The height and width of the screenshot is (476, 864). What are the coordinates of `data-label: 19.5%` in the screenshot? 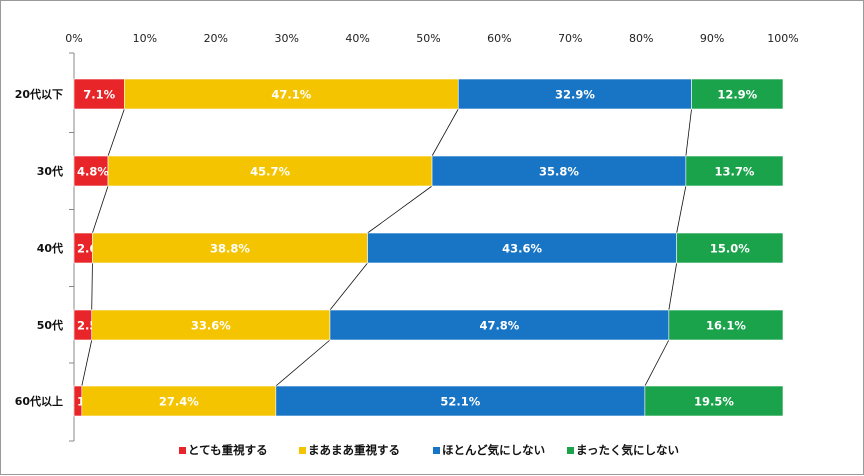 It's located at (714, 402).